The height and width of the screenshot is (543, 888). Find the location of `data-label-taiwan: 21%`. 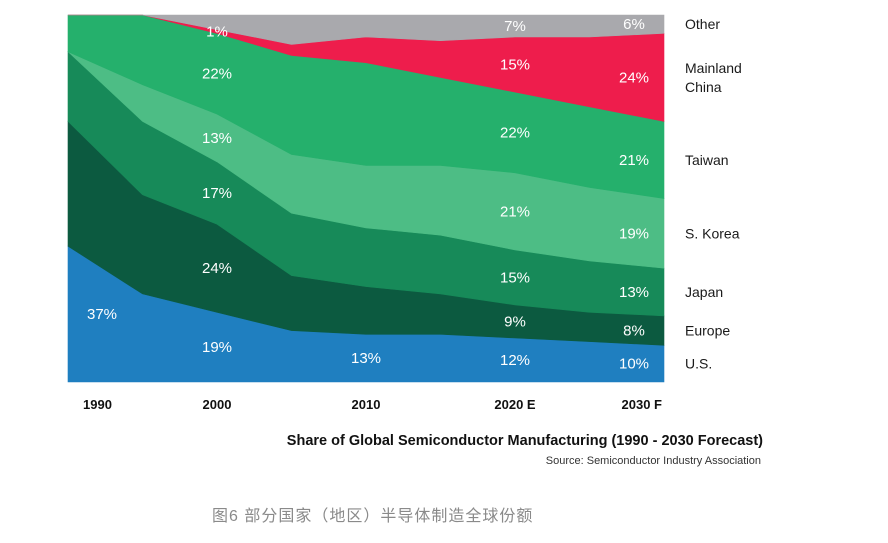

data-label-taiwan: 21% is located at coordinates (634, 160).